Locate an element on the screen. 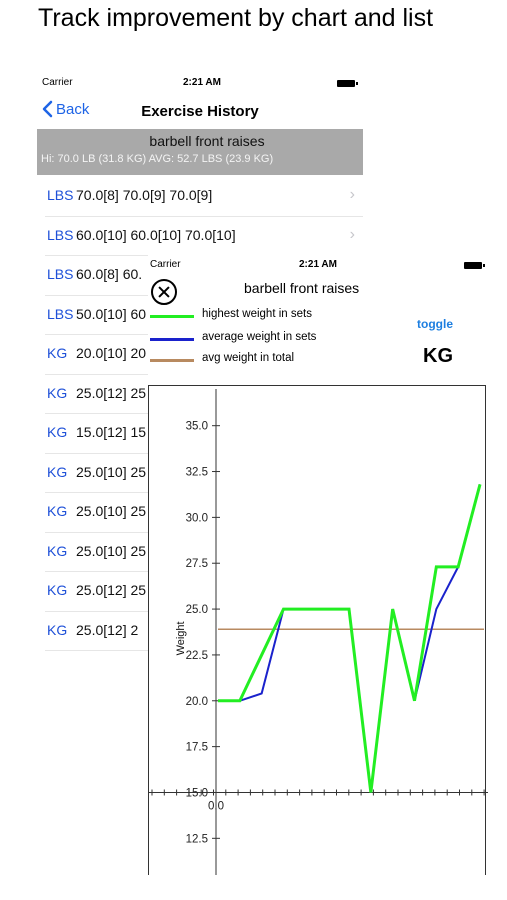 The height and width of the screenshot is (900, 507). y-tick-label: 35.0 is located at coordinates (197, 427).